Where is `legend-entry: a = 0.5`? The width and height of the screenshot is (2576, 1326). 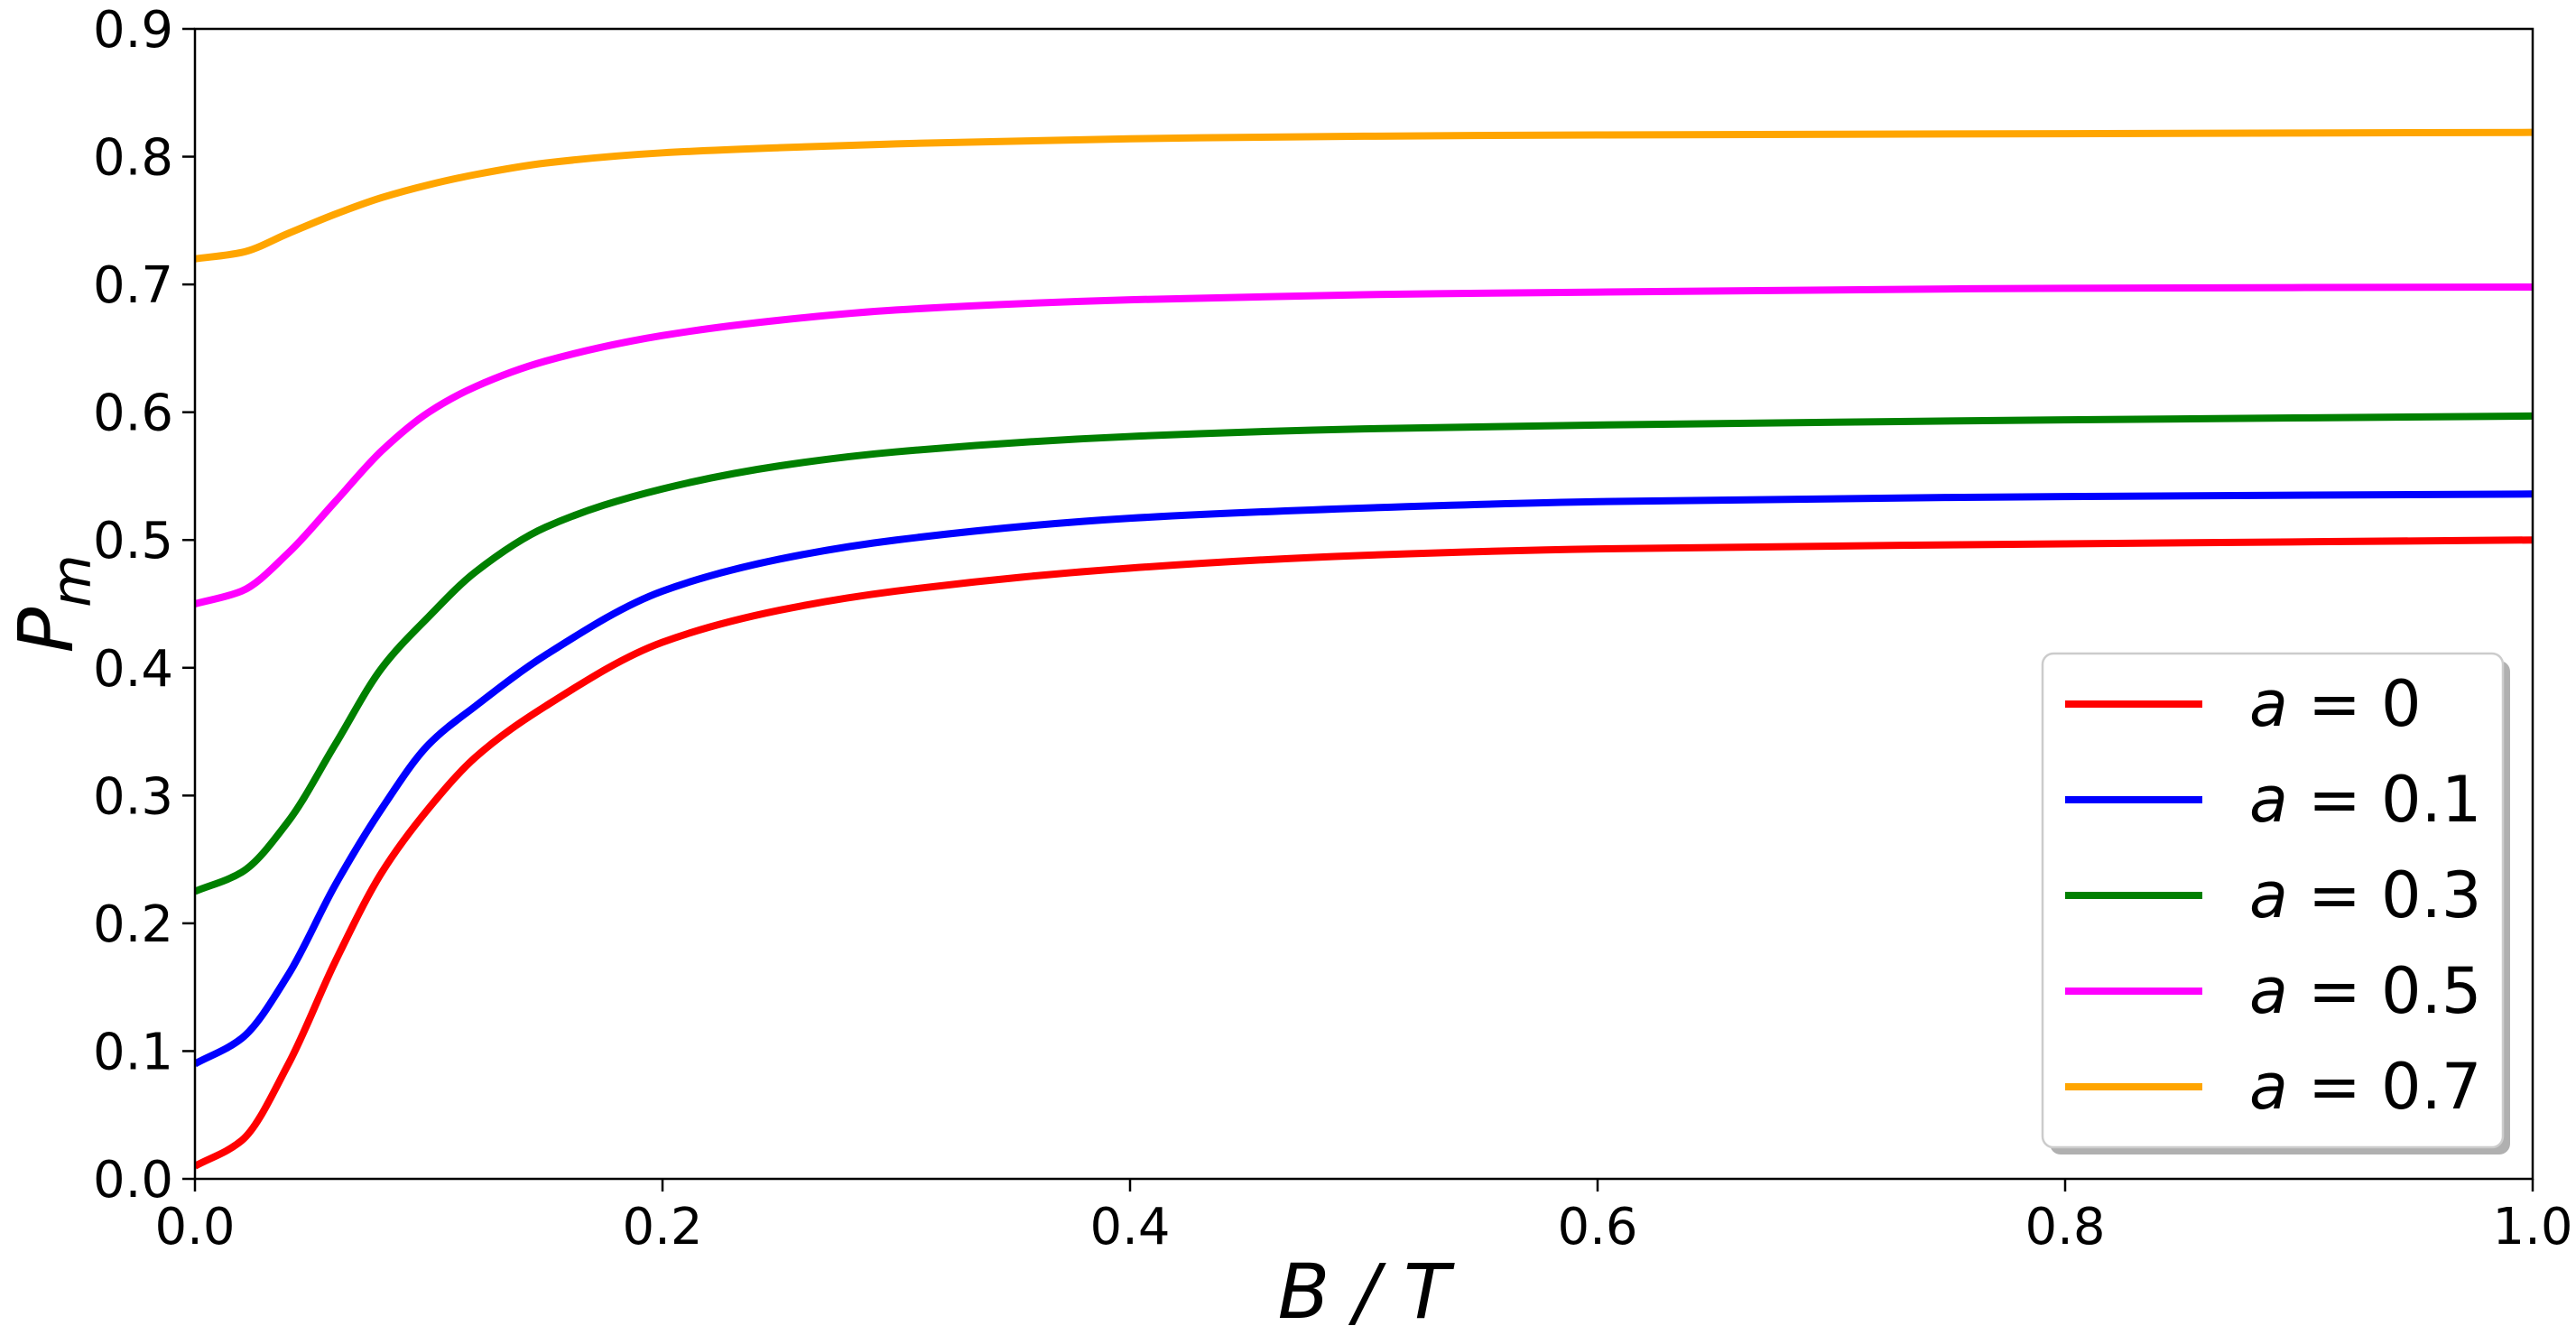 legend-entry: a = 0.5 is located at coordinates (2273, 991).